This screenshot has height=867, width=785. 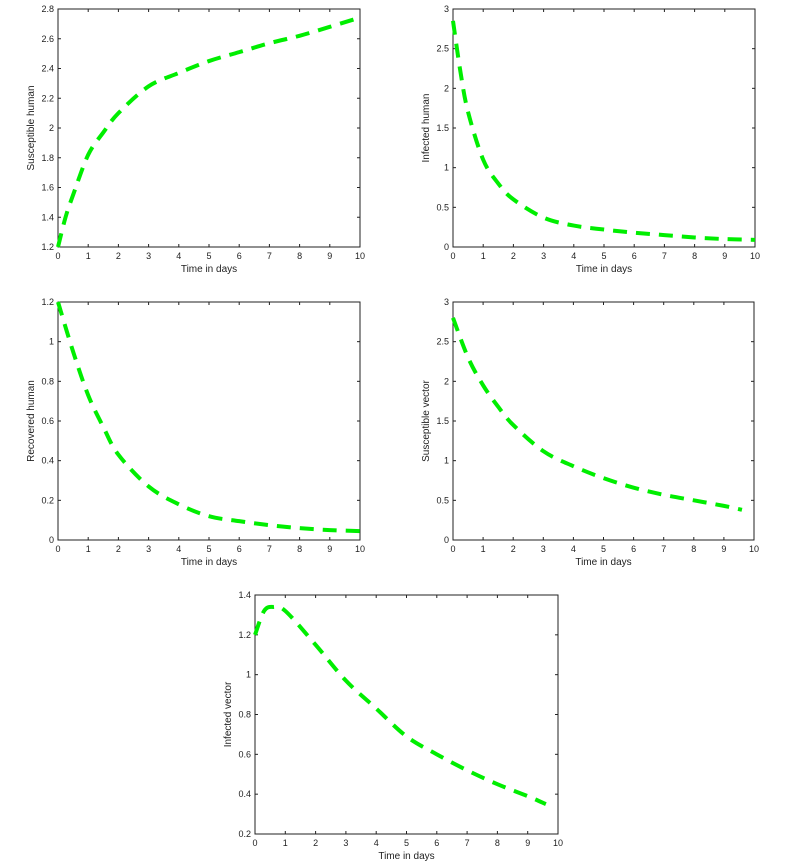 What do you see at coordinates (228, 714) in the screenshot?
I see `y-axis-label: Infected vector` at bounding box center [228, 714].